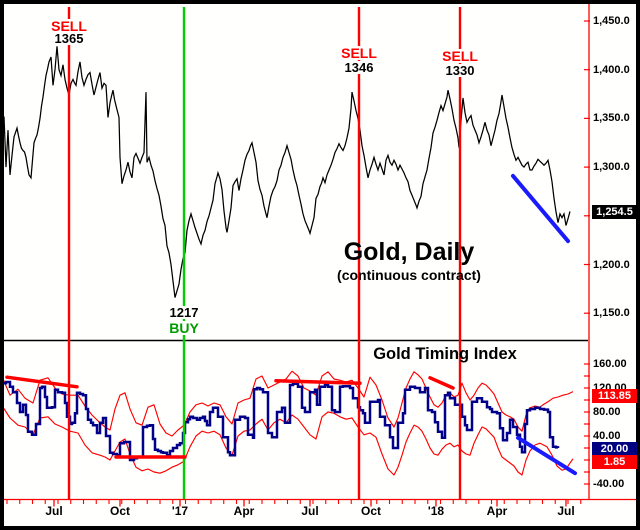  Describe the element at coordinates (359, 67) in the screenshot. I see `sell-annotation-price: 1346` at that location.